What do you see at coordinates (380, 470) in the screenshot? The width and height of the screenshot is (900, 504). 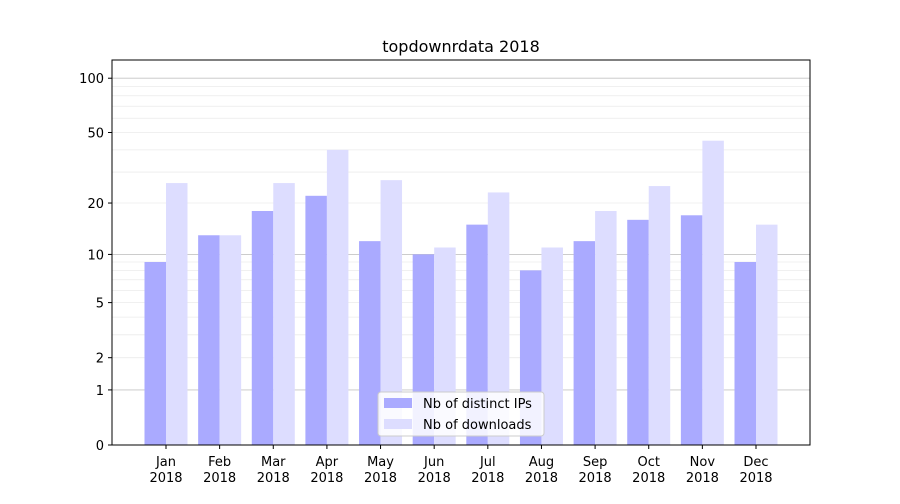 I see `x-tick-label: May 2018` at bounding box center [380, 470].